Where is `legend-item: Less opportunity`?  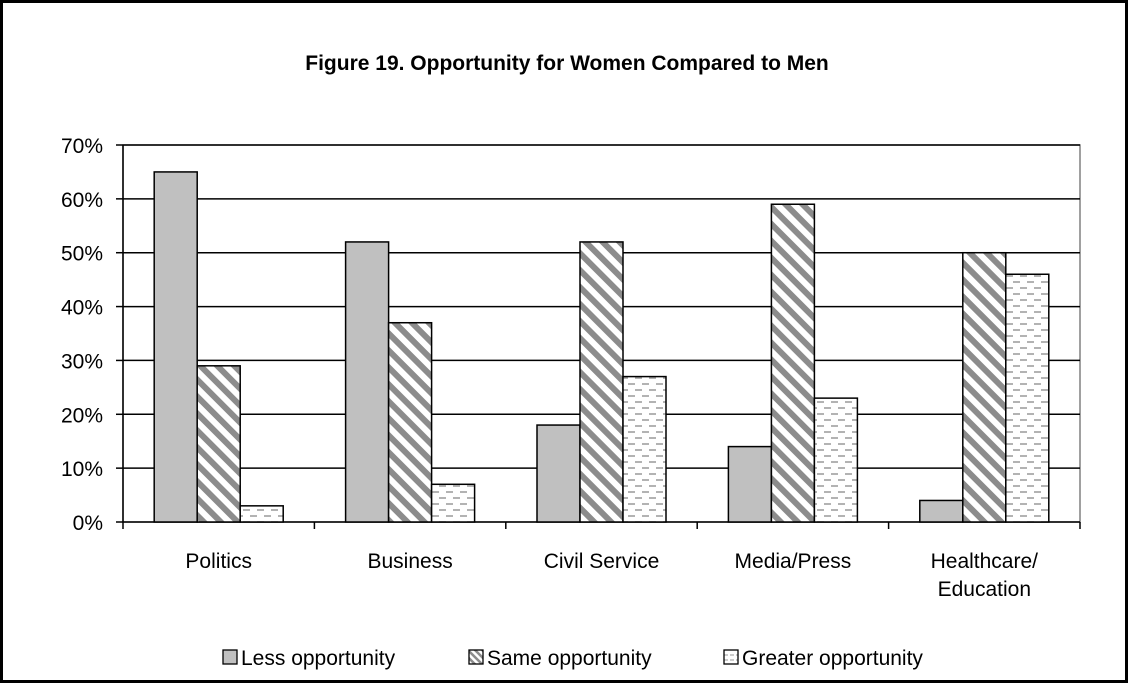 legend-item: Less opportunity is located at coordinates (309, 658).